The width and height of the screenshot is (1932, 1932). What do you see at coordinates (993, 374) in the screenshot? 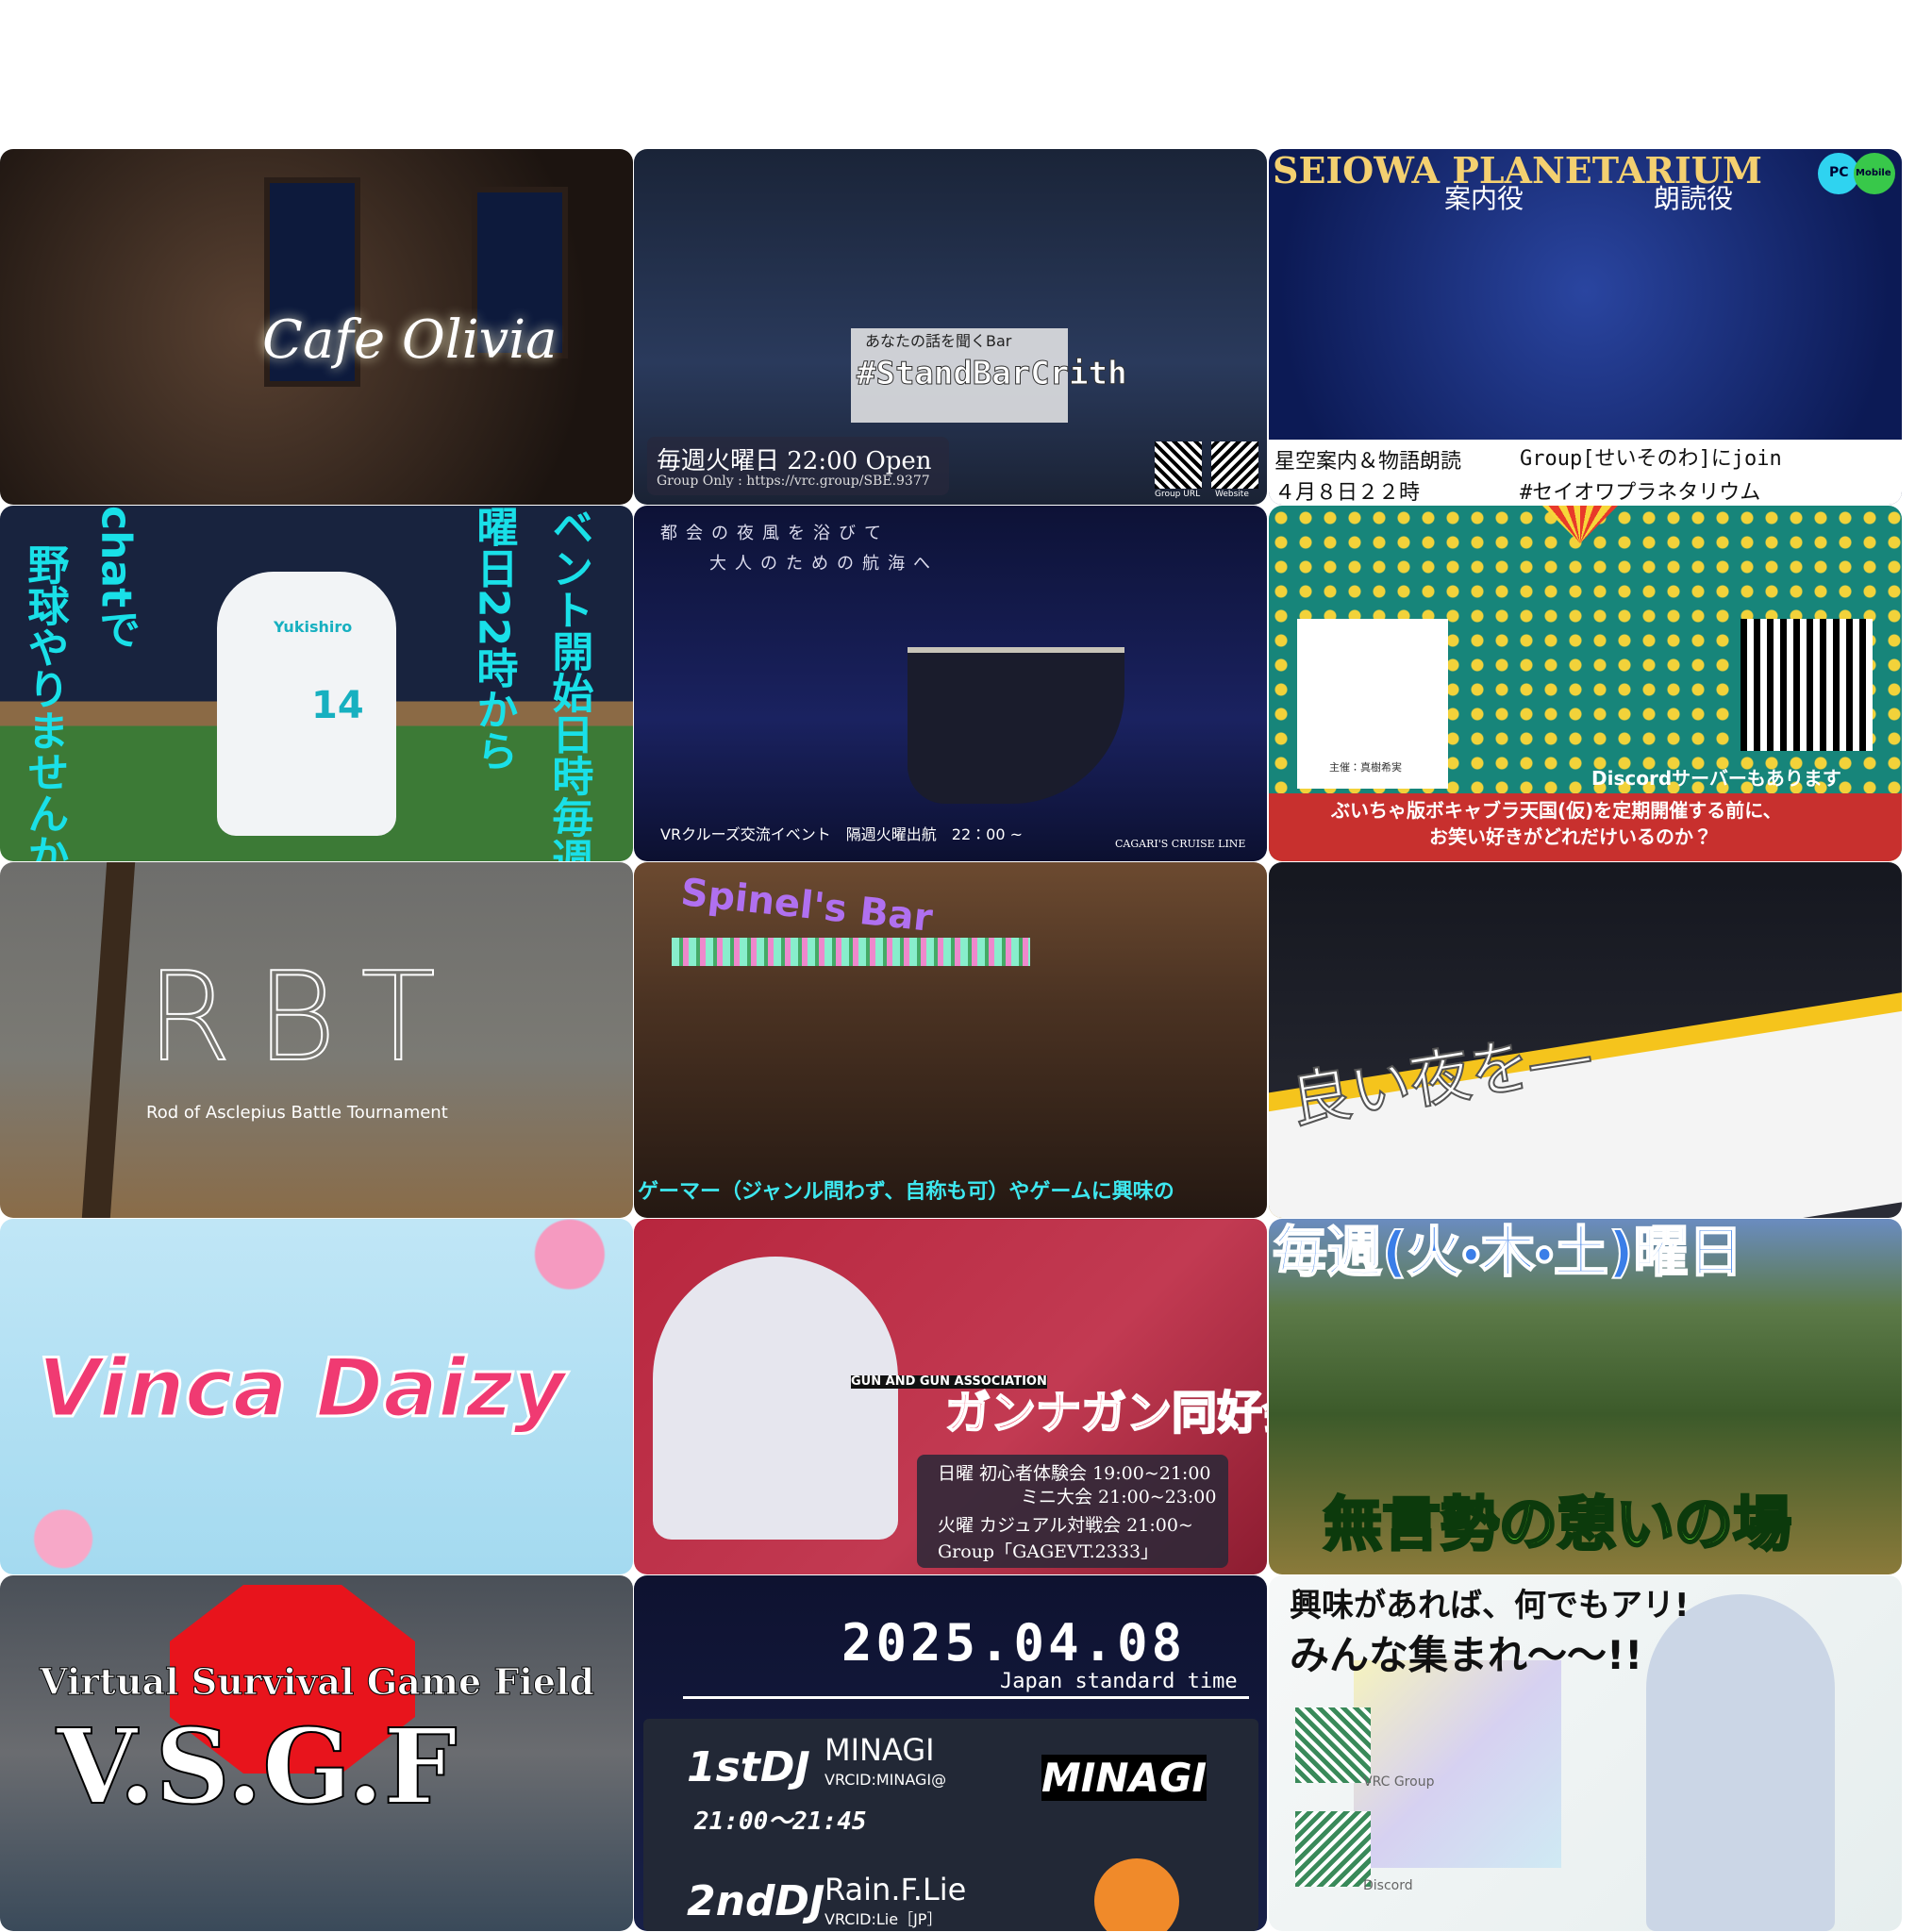
I see `tile-title: #StandBarCrith` at bounding box center [993, 374].